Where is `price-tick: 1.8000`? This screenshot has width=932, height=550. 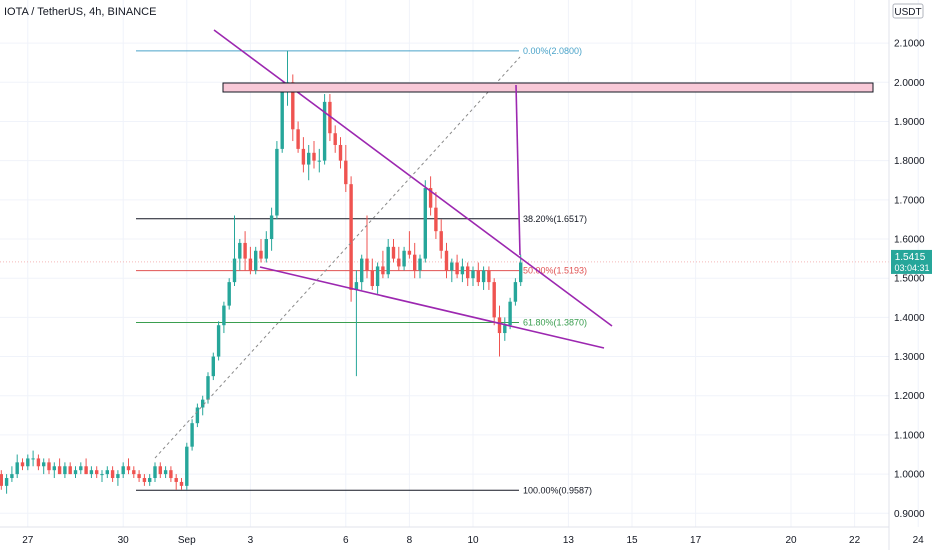
price-tick: 1.8000 is located at coordinates (909, 161).